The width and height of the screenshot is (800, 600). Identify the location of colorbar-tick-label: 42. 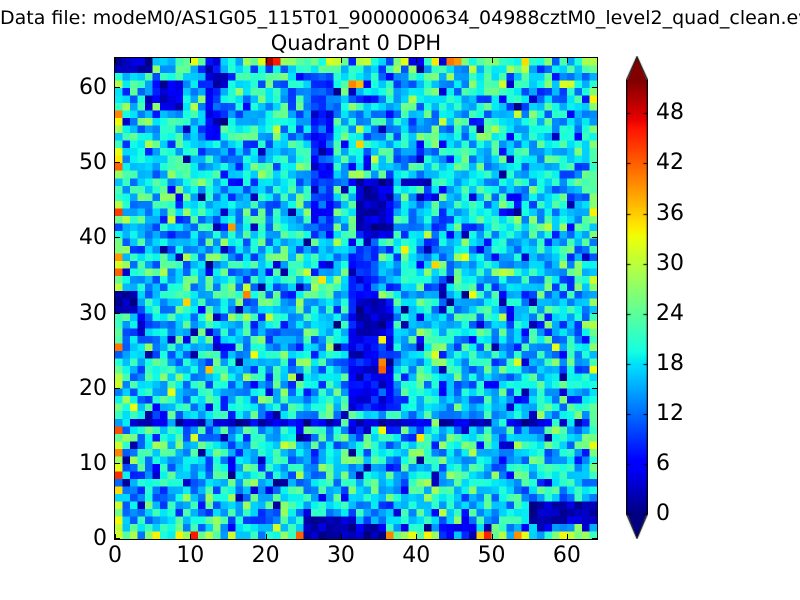
(670, 163).